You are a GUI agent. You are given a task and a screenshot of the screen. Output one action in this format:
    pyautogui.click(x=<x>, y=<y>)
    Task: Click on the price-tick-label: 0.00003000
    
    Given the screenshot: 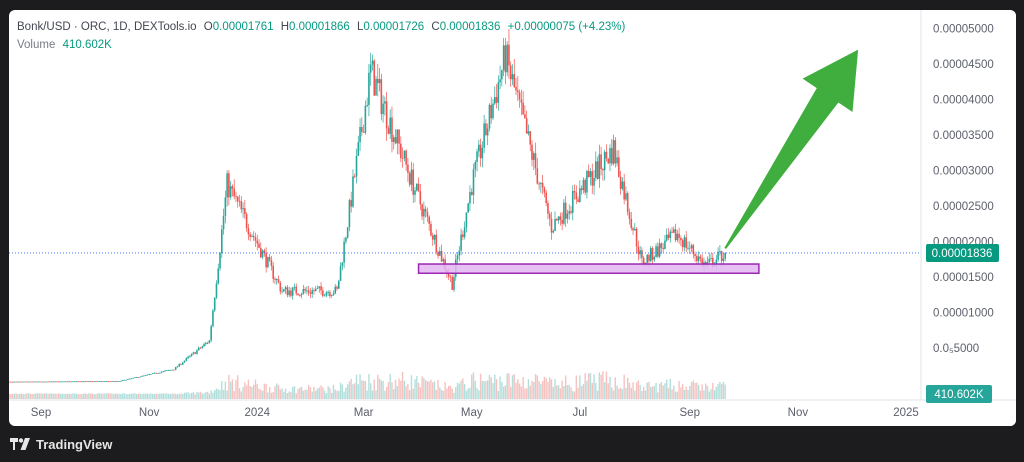 What is the action you would take?
    pyautogui.click(x=963, y=171)
    